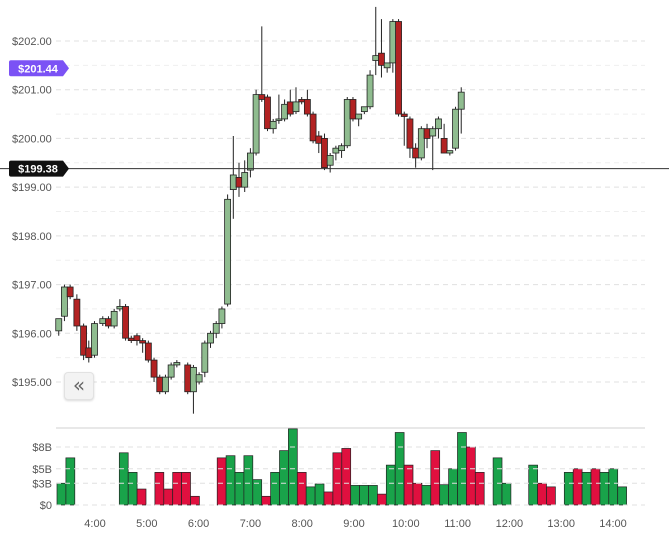 This screenshot has width=669, height=552. What do you see at coordinates (39, 118) in the screenshot?
I see `price-tags: $201.44 $199.38` at bounding box center [39, 118].